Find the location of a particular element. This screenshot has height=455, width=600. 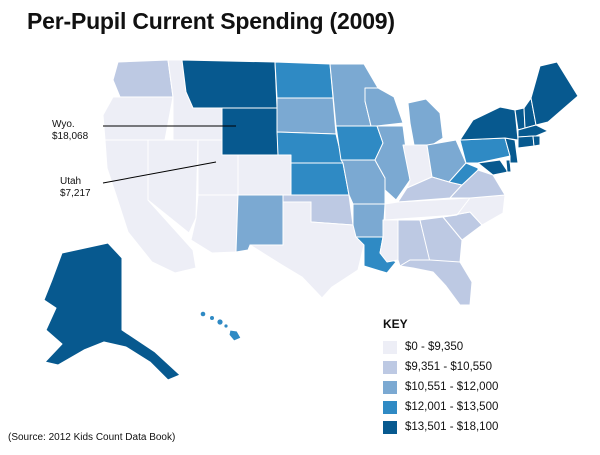

legend-label: $9,351 - $10,550 is located at coordinates (448, 367).